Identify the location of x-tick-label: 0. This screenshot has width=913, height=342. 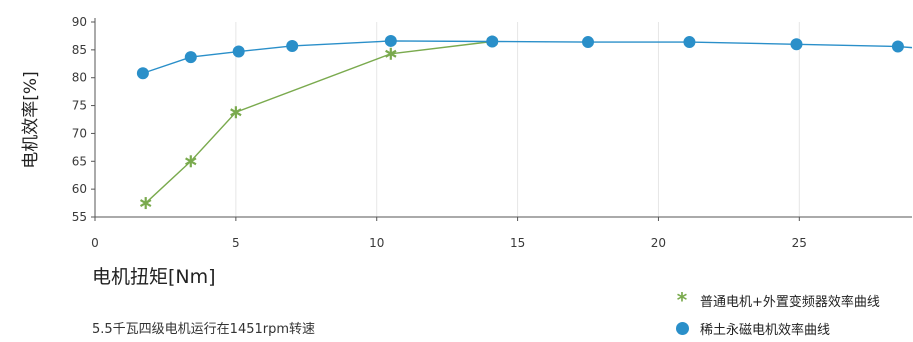
(95, 243).